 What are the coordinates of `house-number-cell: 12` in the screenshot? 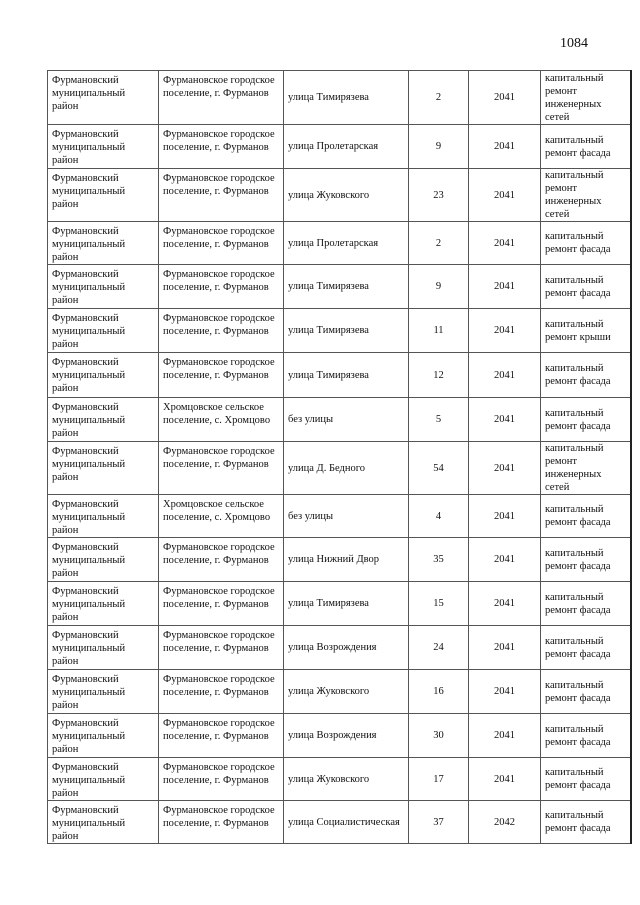 It's located at (438, 375).